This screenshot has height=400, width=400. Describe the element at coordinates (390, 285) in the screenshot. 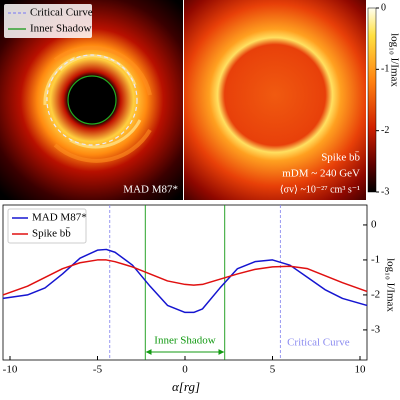

I see `y-axis-label: log₁₀ I/Imax` at that location.